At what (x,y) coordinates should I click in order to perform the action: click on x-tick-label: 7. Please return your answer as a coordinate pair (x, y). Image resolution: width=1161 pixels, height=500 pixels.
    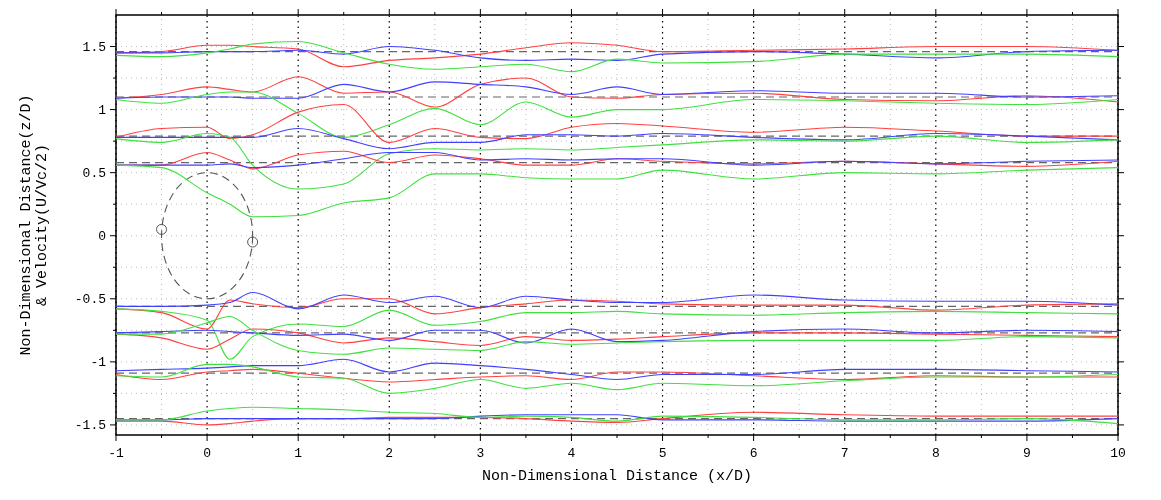
    Looking at the image, I should click on (844, 453).